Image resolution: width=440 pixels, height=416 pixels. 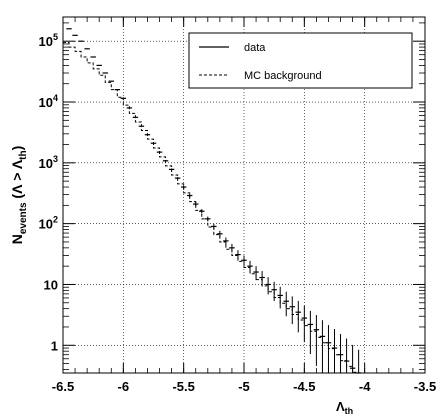 What do you see at coordinates (48, 162) in the screenshot?
I see `y-tick-label: 10³` at bounding box center [48, 162].